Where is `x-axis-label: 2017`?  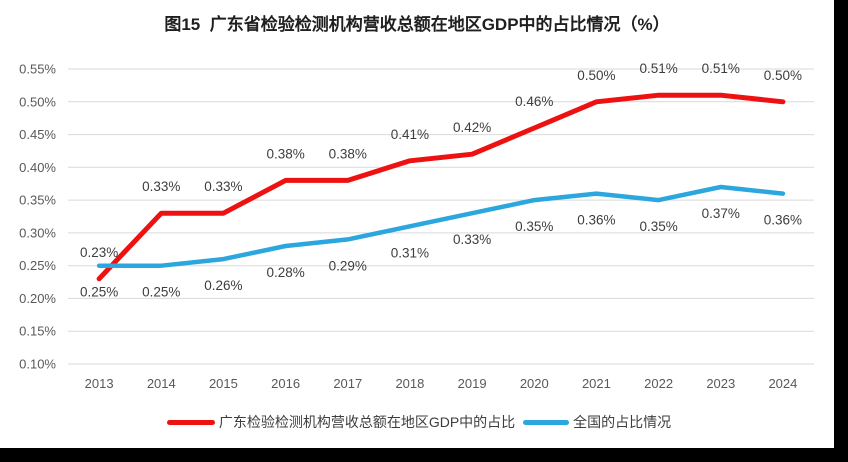 x-axis-label: 2017 is located at coordinates (347, 383).